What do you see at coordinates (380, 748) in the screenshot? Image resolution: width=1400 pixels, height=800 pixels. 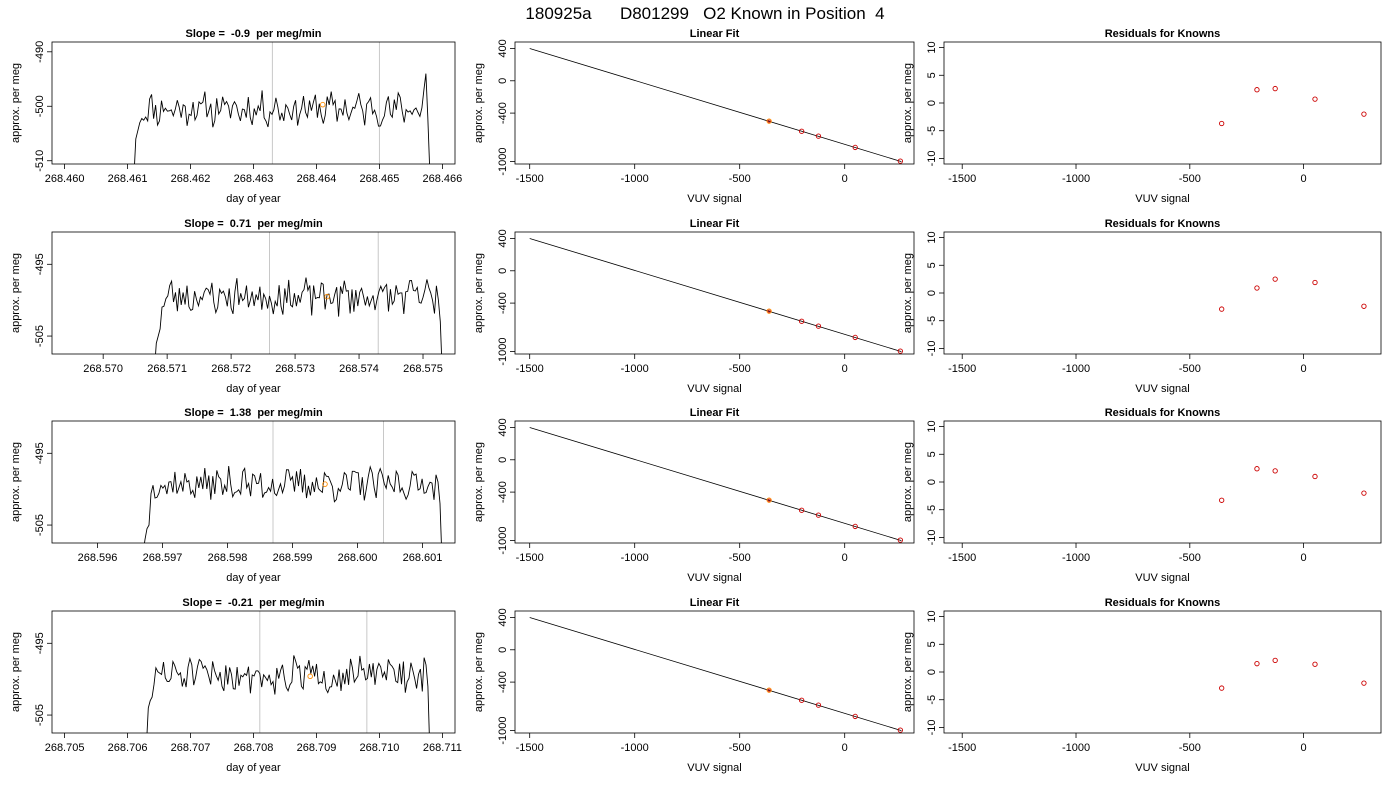 I see `x-tick-label: 268.710` at bounding box center [380, 748].